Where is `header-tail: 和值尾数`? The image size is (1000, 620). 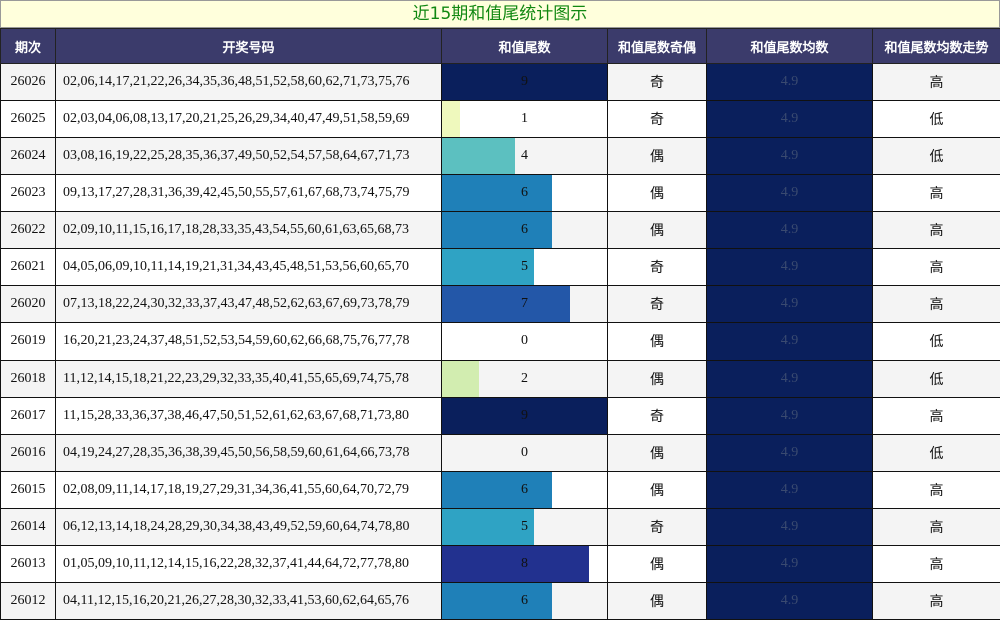 header-tail: 和值尾数 is located at coordinates (525, 46).